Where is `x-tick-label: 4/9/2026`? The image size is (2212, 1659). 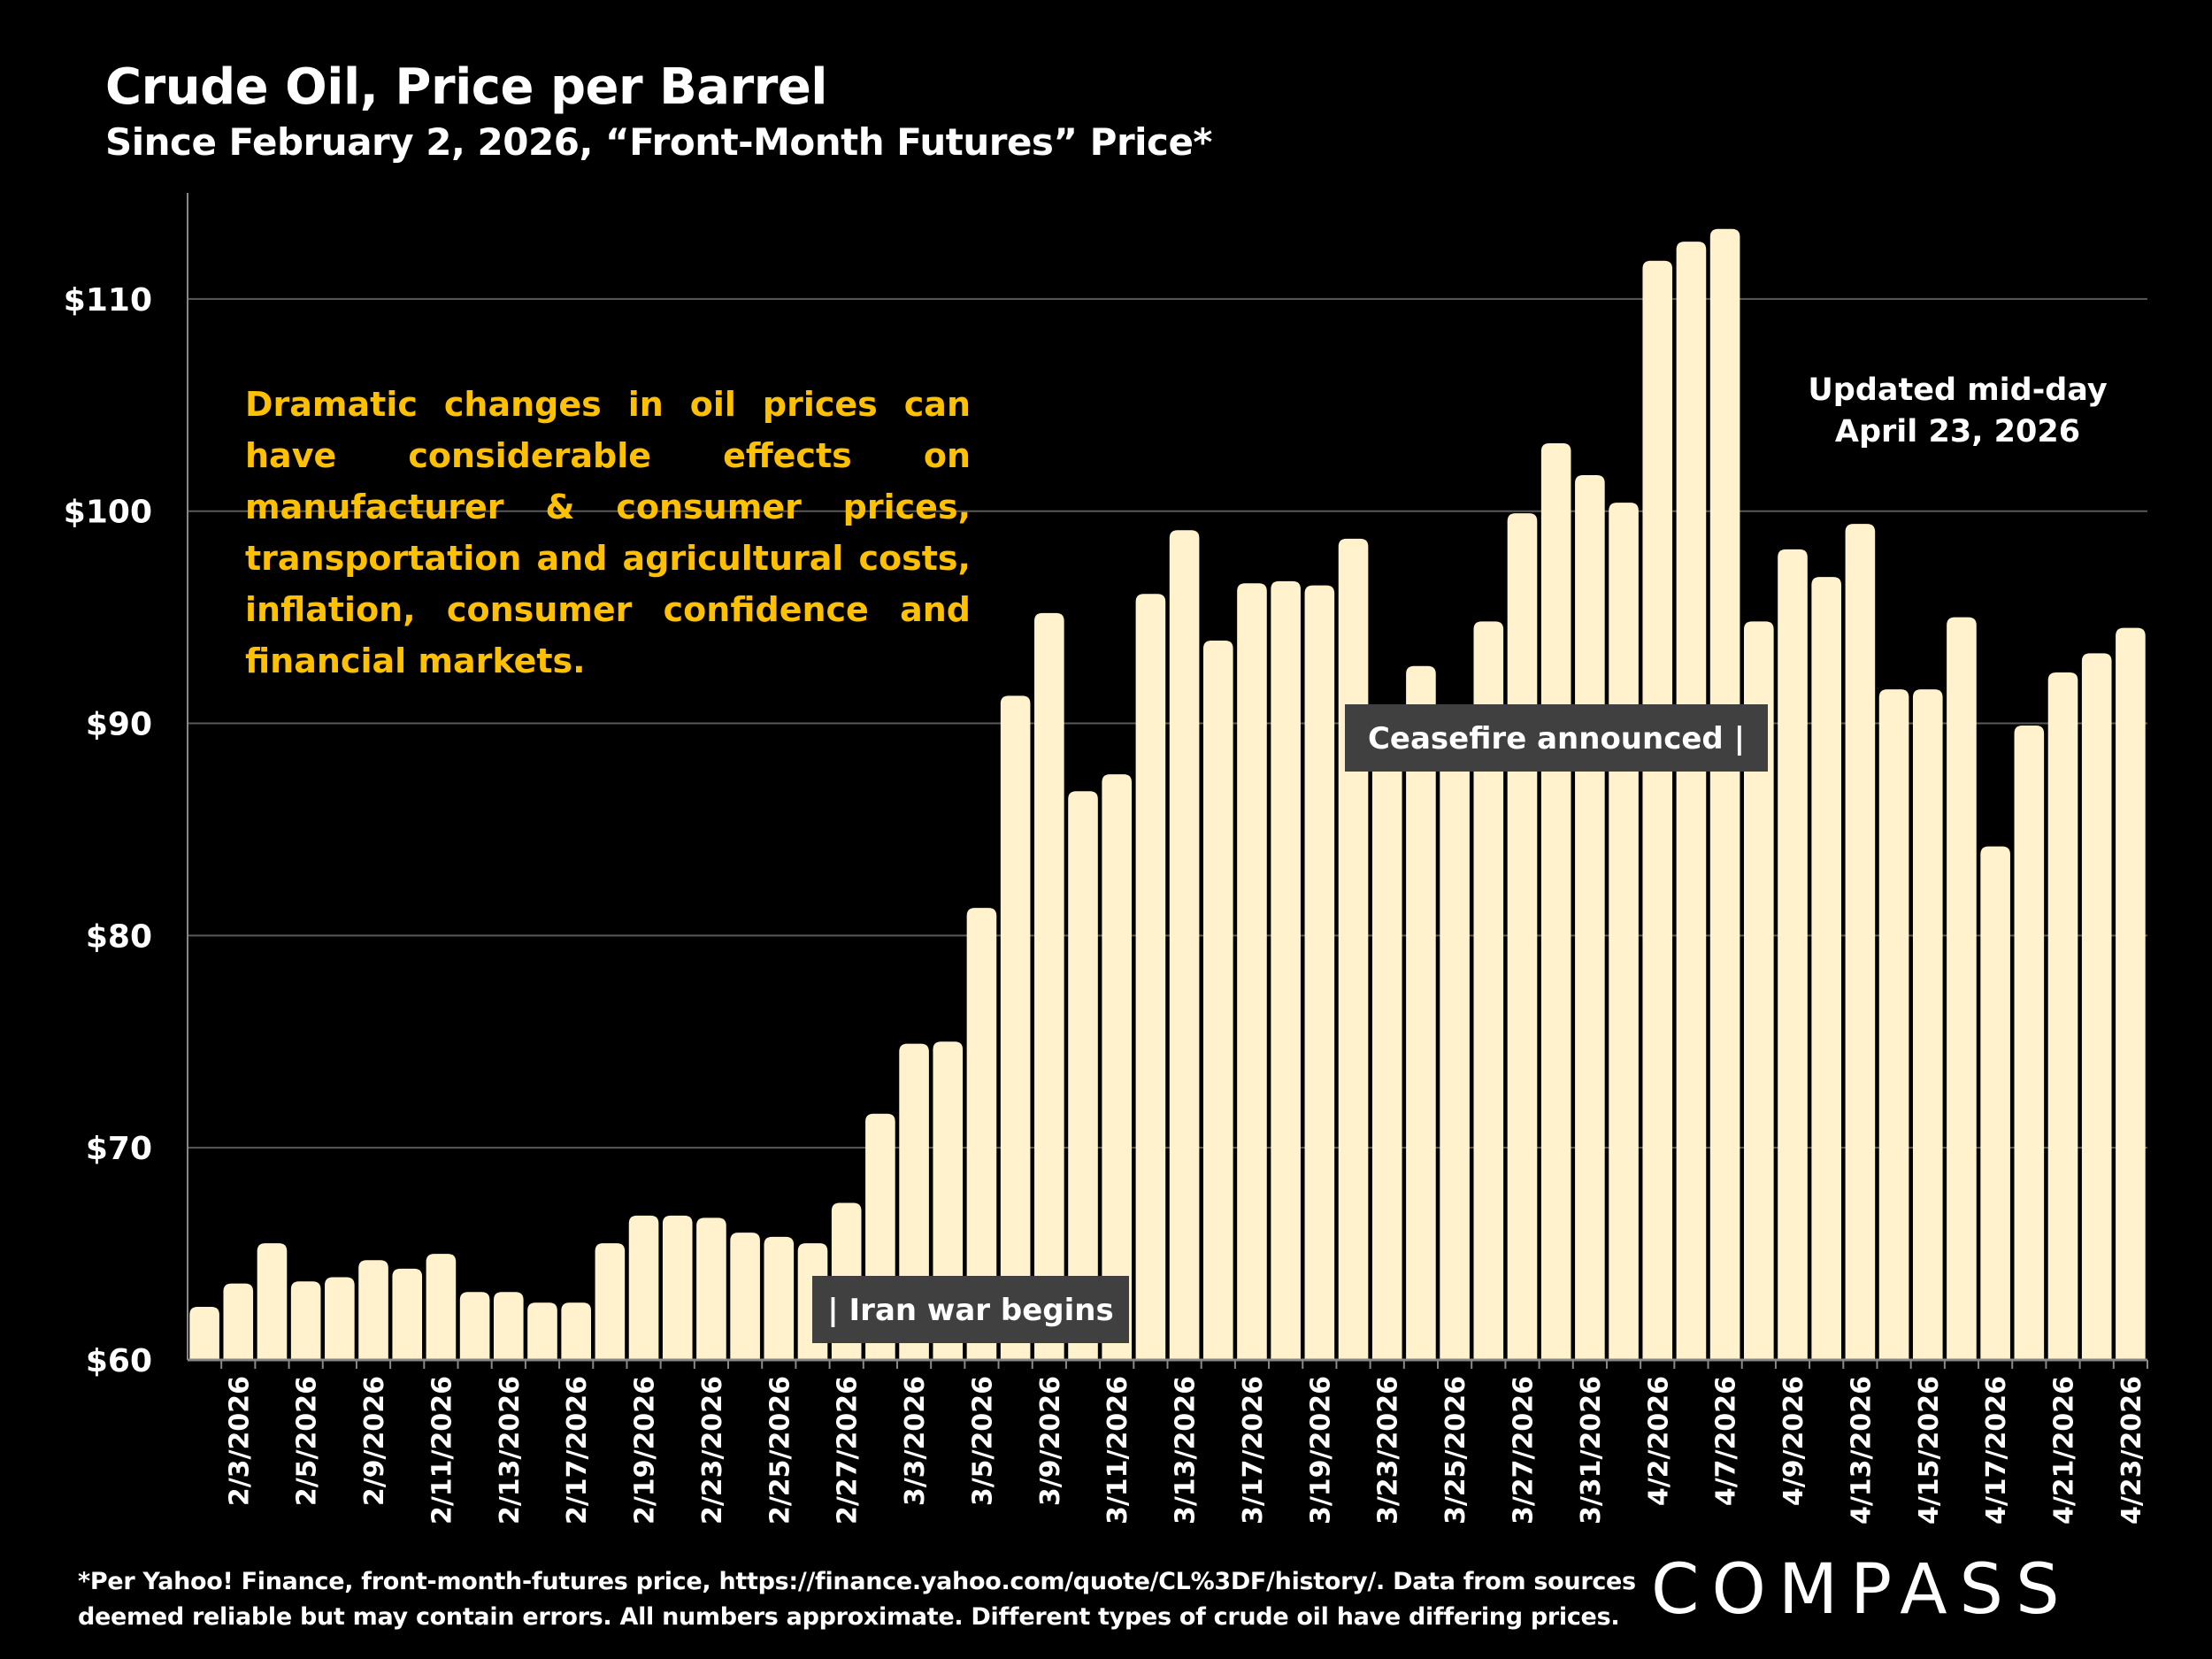 x-tick-label: 4/9/2026 is located at coordinates (1794, 1441).